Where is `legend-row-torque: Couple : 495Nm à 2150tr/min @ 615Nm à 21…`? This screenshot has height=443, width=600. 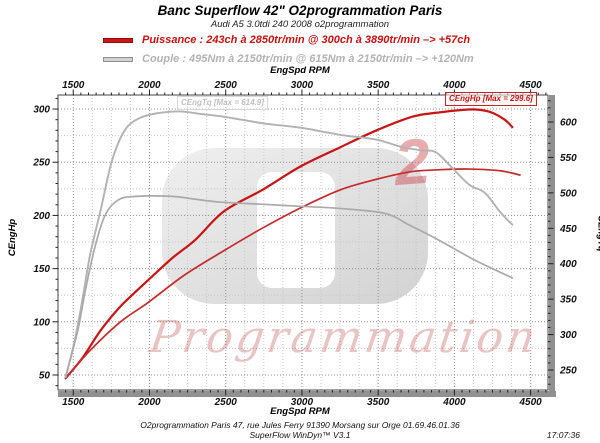 legend-row-torque: Couple : 495Nm à 2150tr/min @ 615Nm à 21… is located at coordinates (288, 59).